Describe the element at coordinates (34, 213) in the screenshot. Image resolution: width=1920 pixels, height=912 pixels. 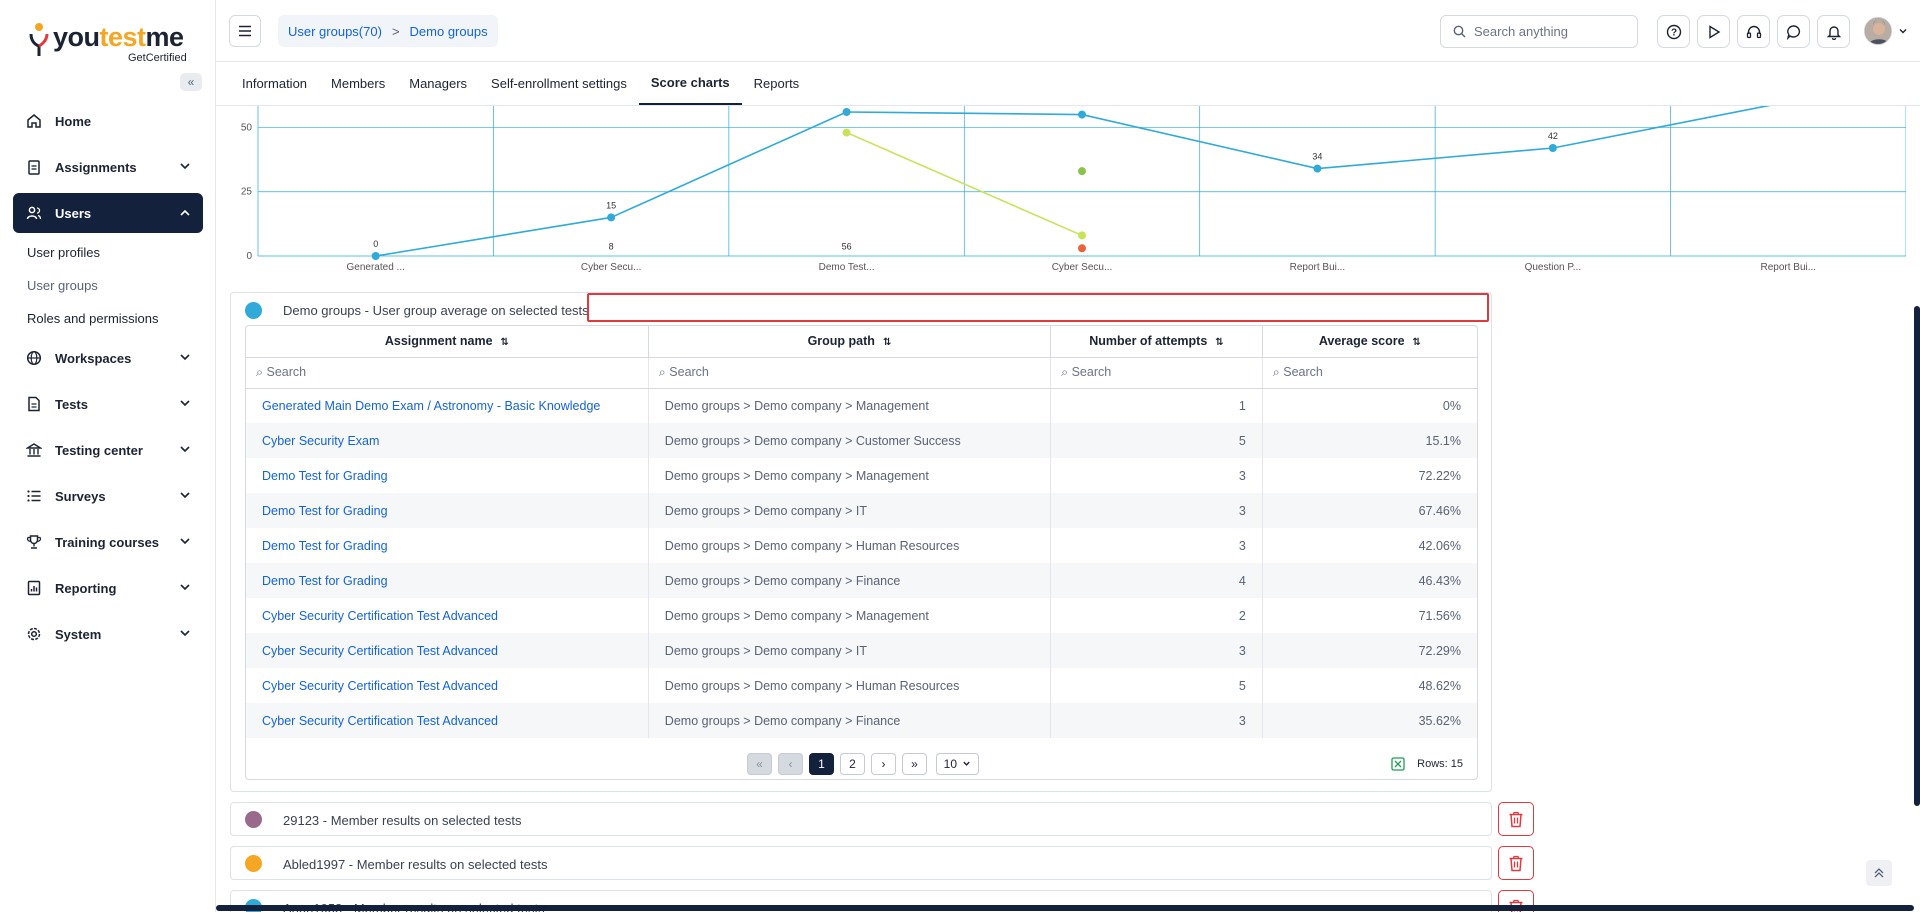
I see `users-icon` at that location.